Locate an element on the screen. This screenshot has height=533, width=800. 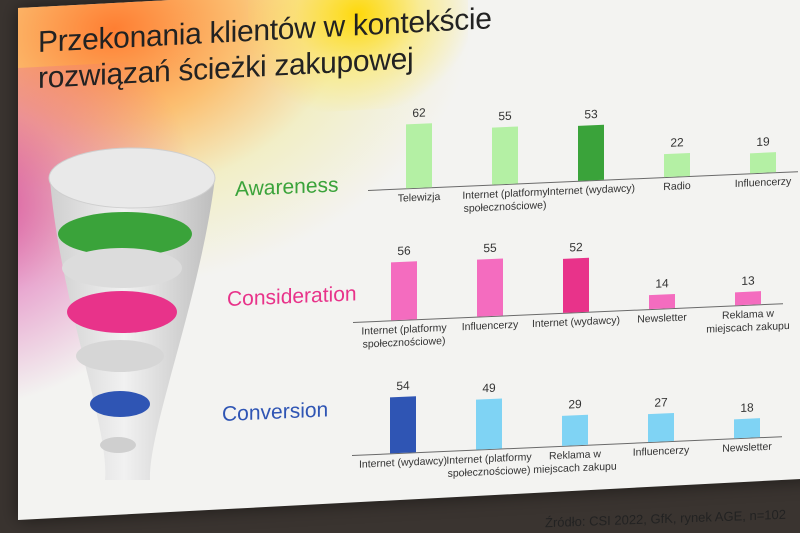
bar-value-label: 54 is located at coordinates (403, 386).